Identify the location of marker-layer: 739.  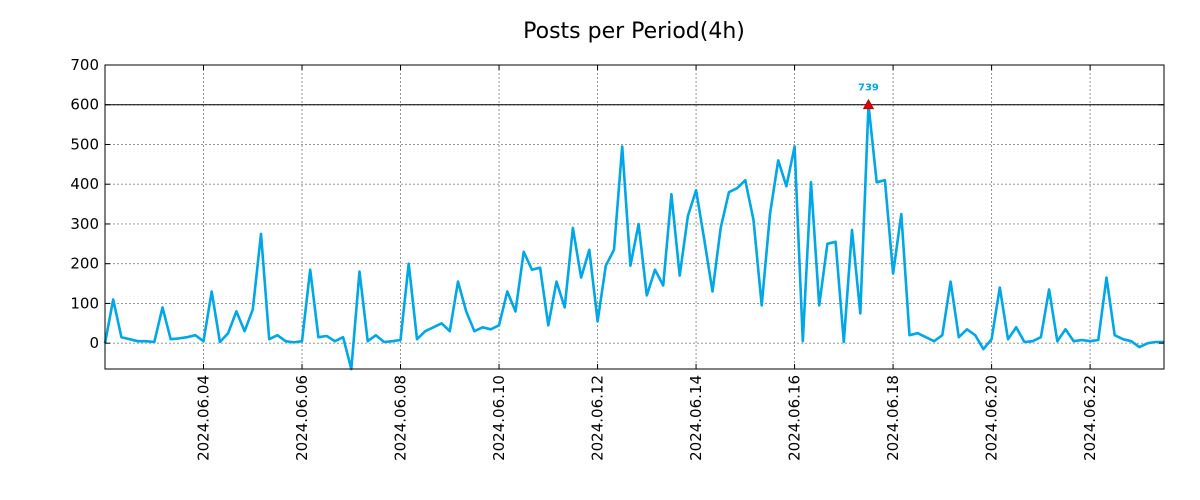
(868, 96).